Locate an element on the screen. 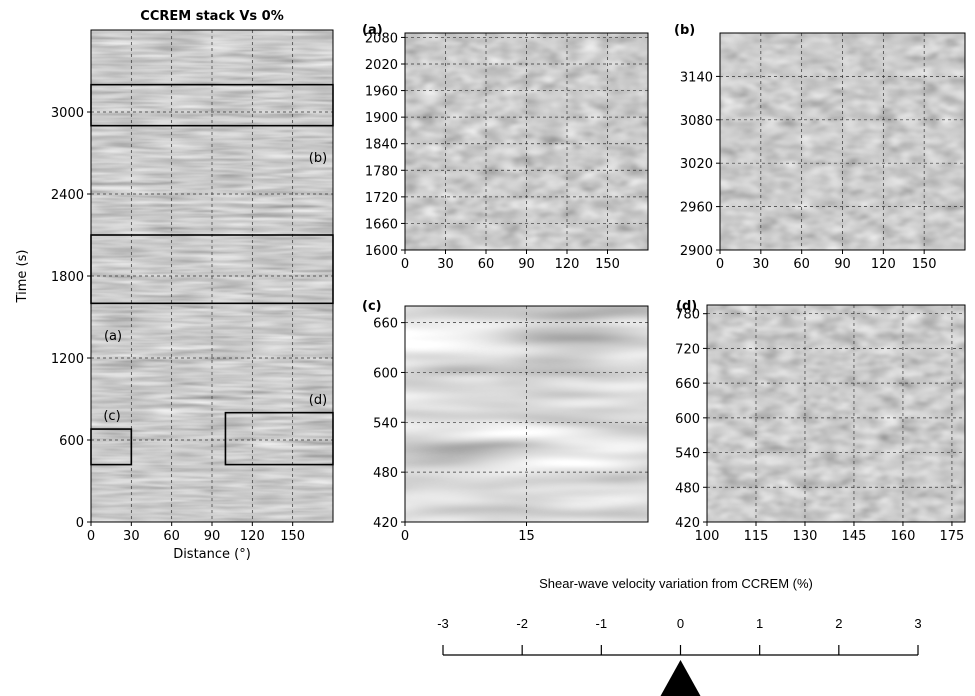 This screenshot has height=696, width=975. y-tick-label: 720 is located at coordinates (687, 349).